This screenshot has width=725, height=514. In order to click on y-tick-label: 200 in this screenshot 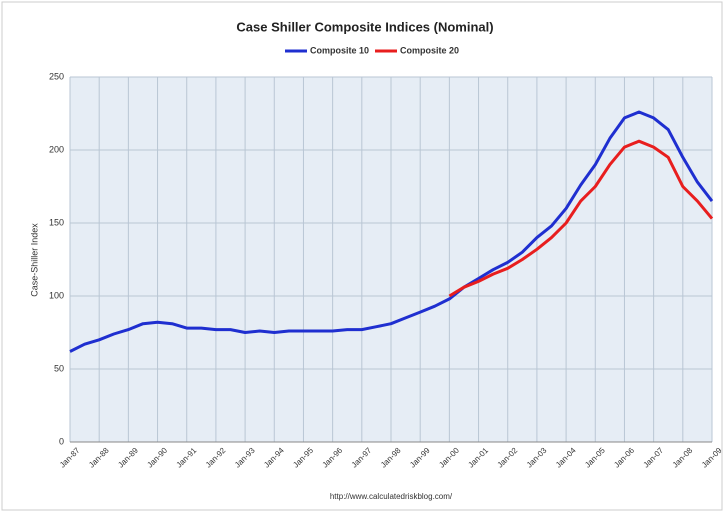, I will do `click(56, 149)`.